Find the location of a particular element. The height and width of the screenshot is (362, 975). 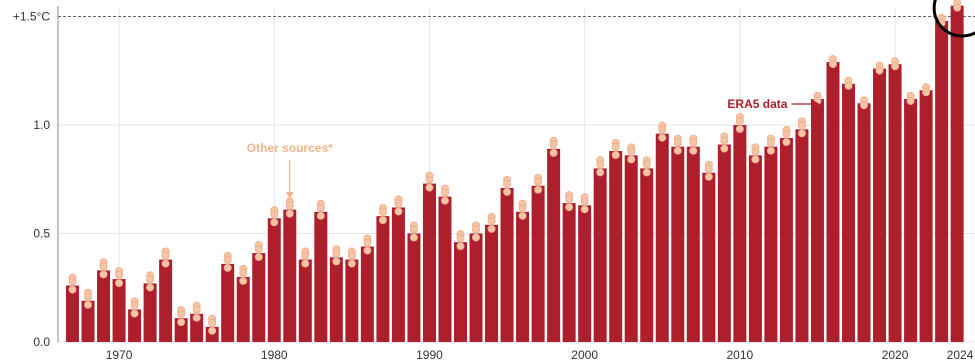

source-dot-1967 is located at coordinates (72, 289).